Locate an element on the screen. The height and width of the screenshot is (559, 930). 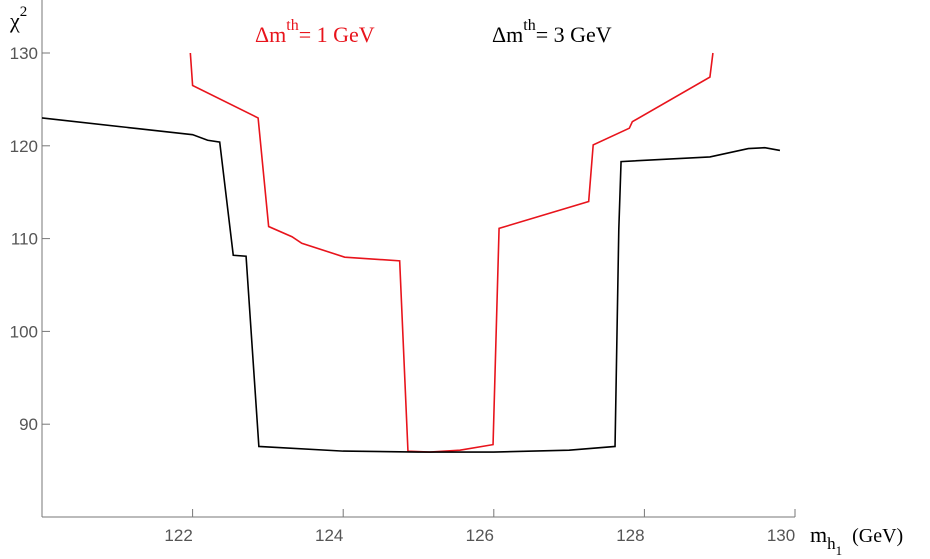
x-label-unit: (GeV) is located at coordinates (877, 536).